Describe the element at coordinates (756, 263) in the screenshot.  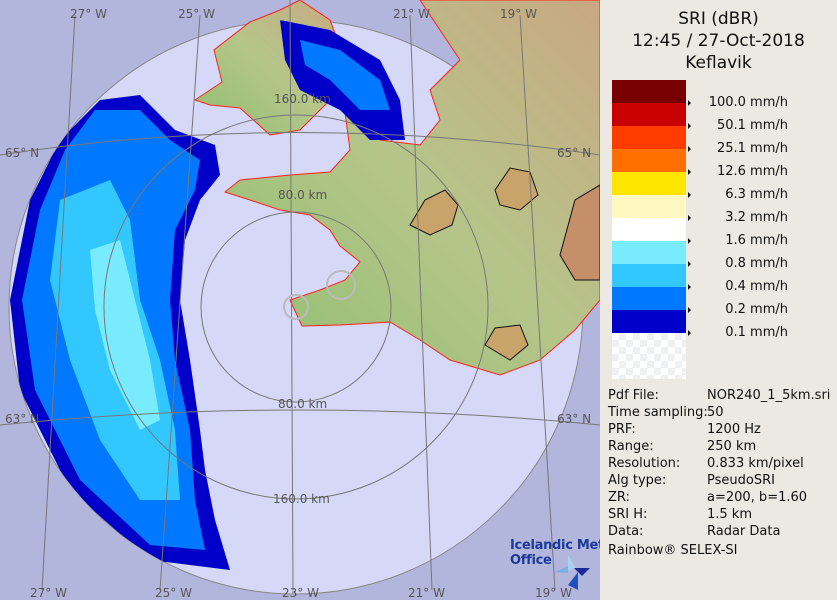
I see `legend-label: 0.8 mm/h` at that location.